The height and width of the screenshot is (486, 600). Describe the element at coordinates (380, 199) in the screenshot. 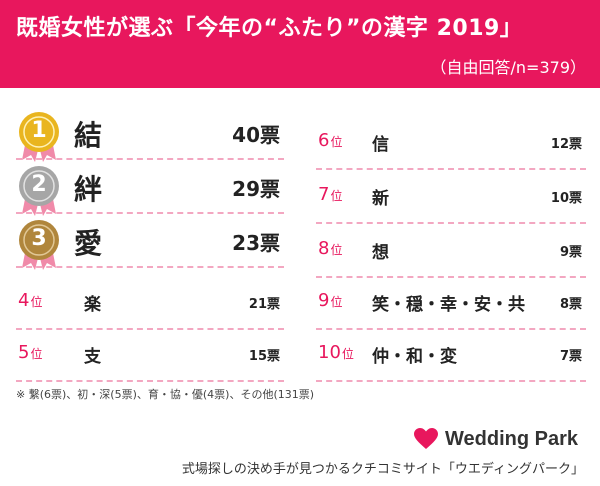

I see `kanji: 新` at that location.